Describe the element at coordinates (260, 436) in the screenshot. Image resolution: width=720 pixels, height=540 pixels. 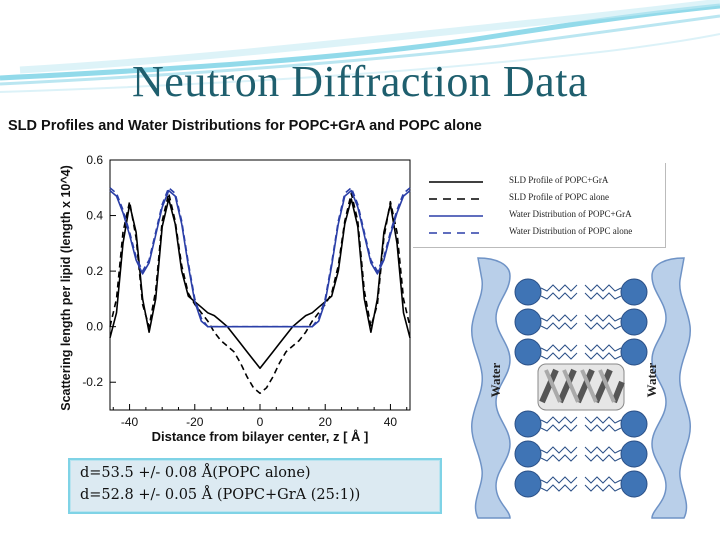
I see `x-axis-label: Distance from bilayer center, z [ Å ]` at that location.